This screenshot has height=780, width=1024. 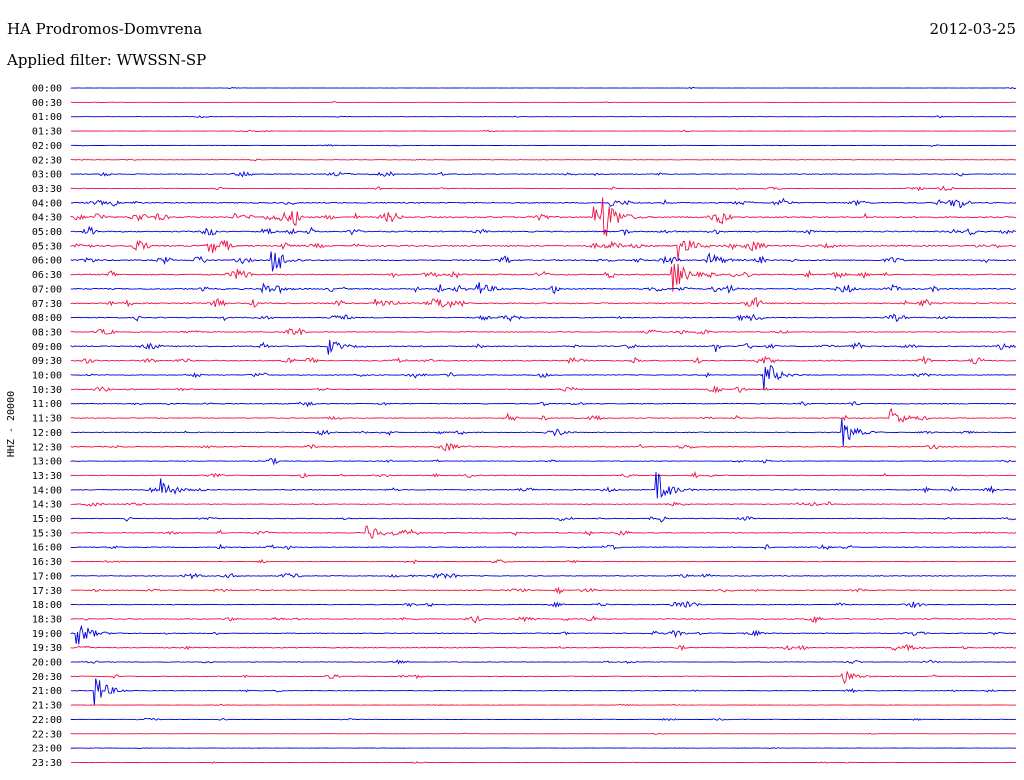 What do you see at coordinates (47, 189) in the screenshot?
I see `tick-label: 03:30` at bounding box center [47, 189].